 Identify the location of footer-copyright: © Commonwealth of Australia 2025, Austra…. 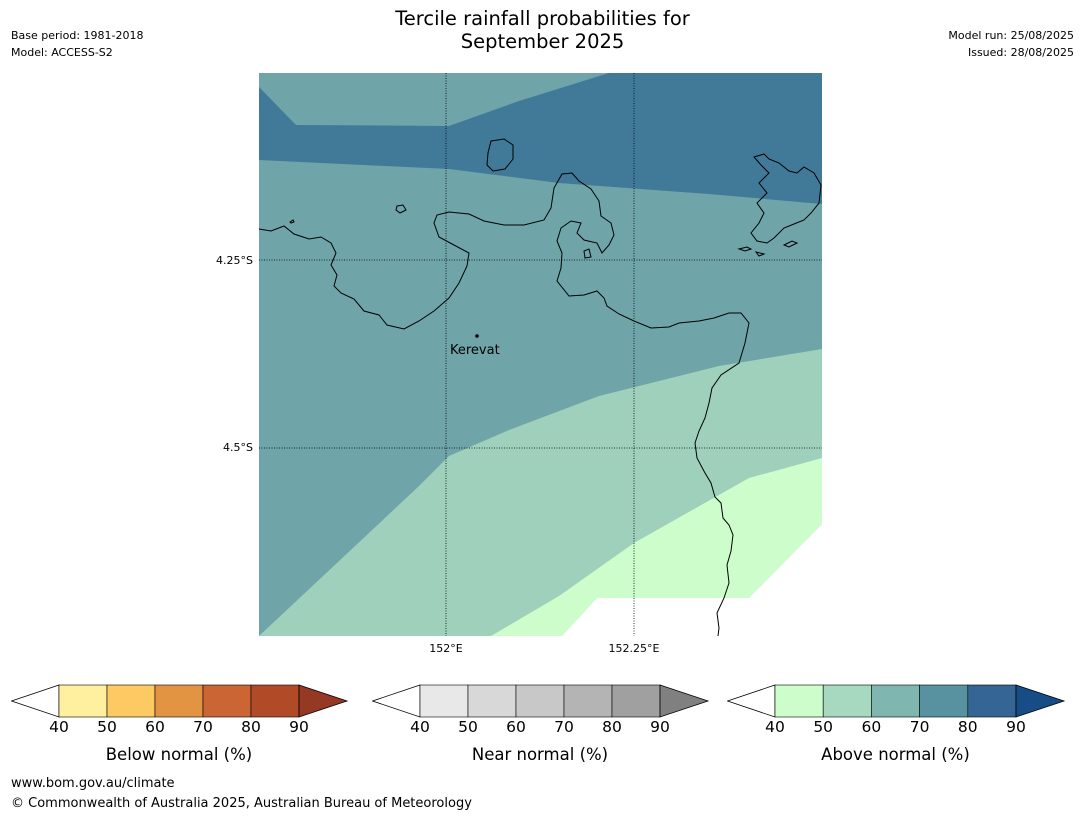
(241, 803).